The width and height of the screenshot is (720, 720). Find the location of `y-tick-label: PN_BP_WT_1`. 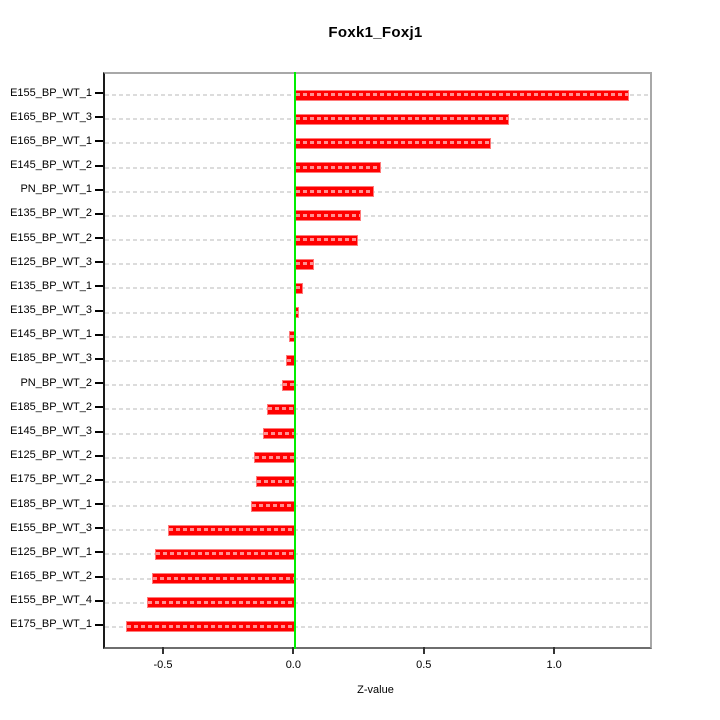

y-tick-label: PN_BP_WT_1 is located at coordinates (56, 189).